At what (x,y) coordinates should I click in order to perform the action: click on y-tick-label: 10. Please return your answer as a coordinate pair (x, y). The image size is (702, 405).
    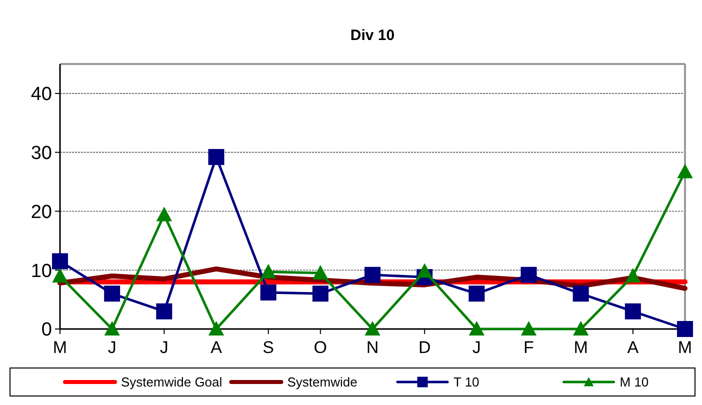
    Looking at the image, I should click on (41, 271).